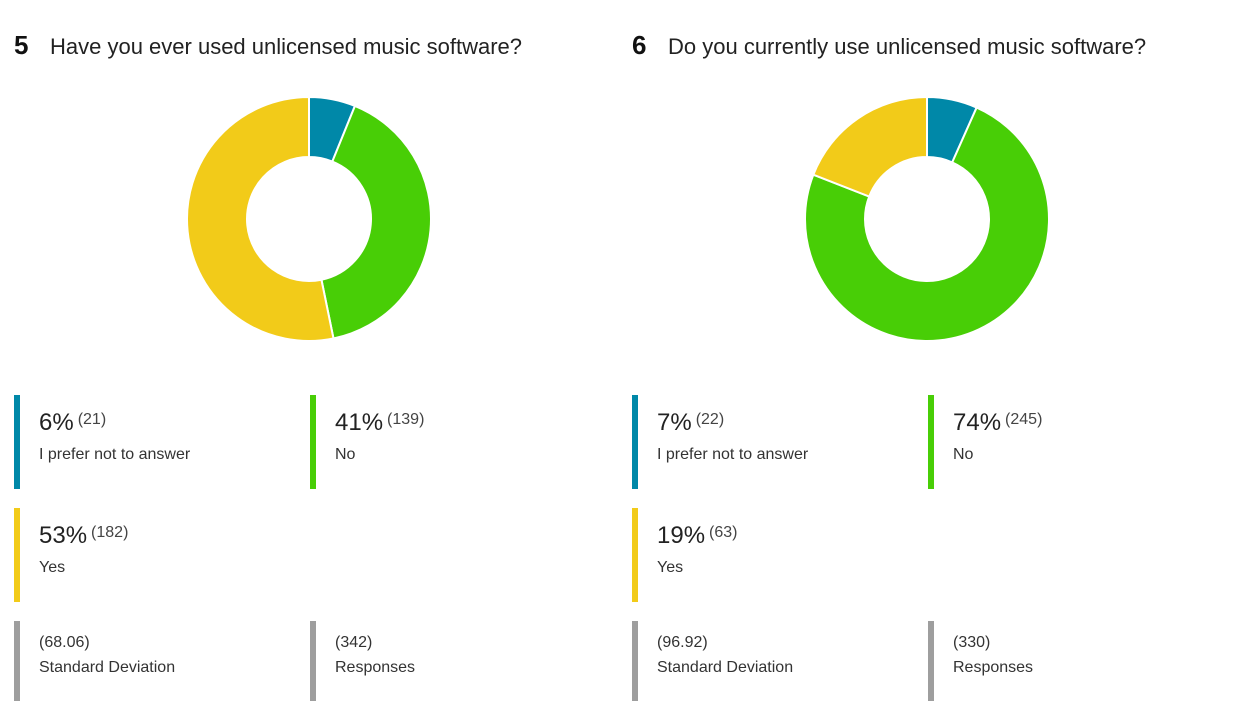 Image resolution: width=1237 pixels, height=720 pixels. What do you see at coordinates (681, 535) in the screenshot?
I see `legend-percent: 19%` at bounding box center [681, 535].